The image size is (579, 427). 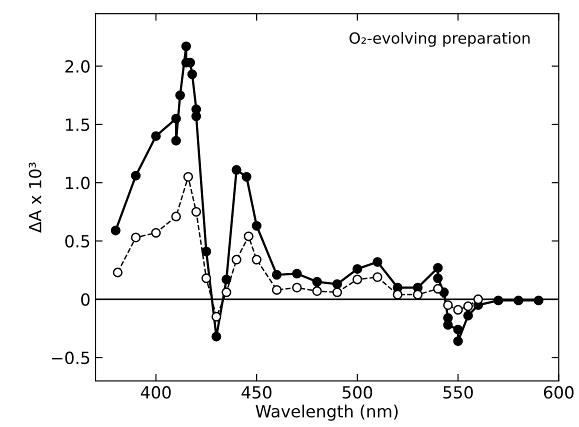 I want to click on y-tick-label: 0.5, so click(x=77, y=241).